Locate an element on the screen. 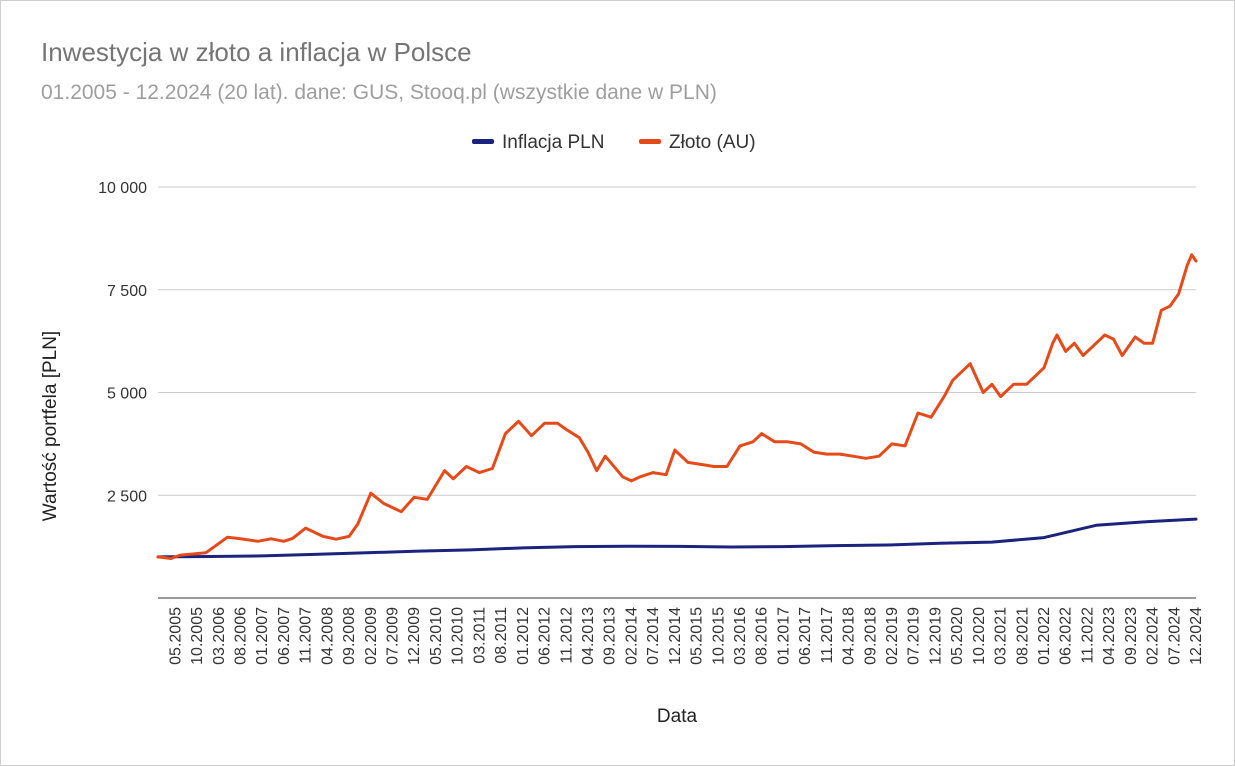 The image size is (1235, 767). x-tick-label: 06.2012 is located at coordinates (545, 636).